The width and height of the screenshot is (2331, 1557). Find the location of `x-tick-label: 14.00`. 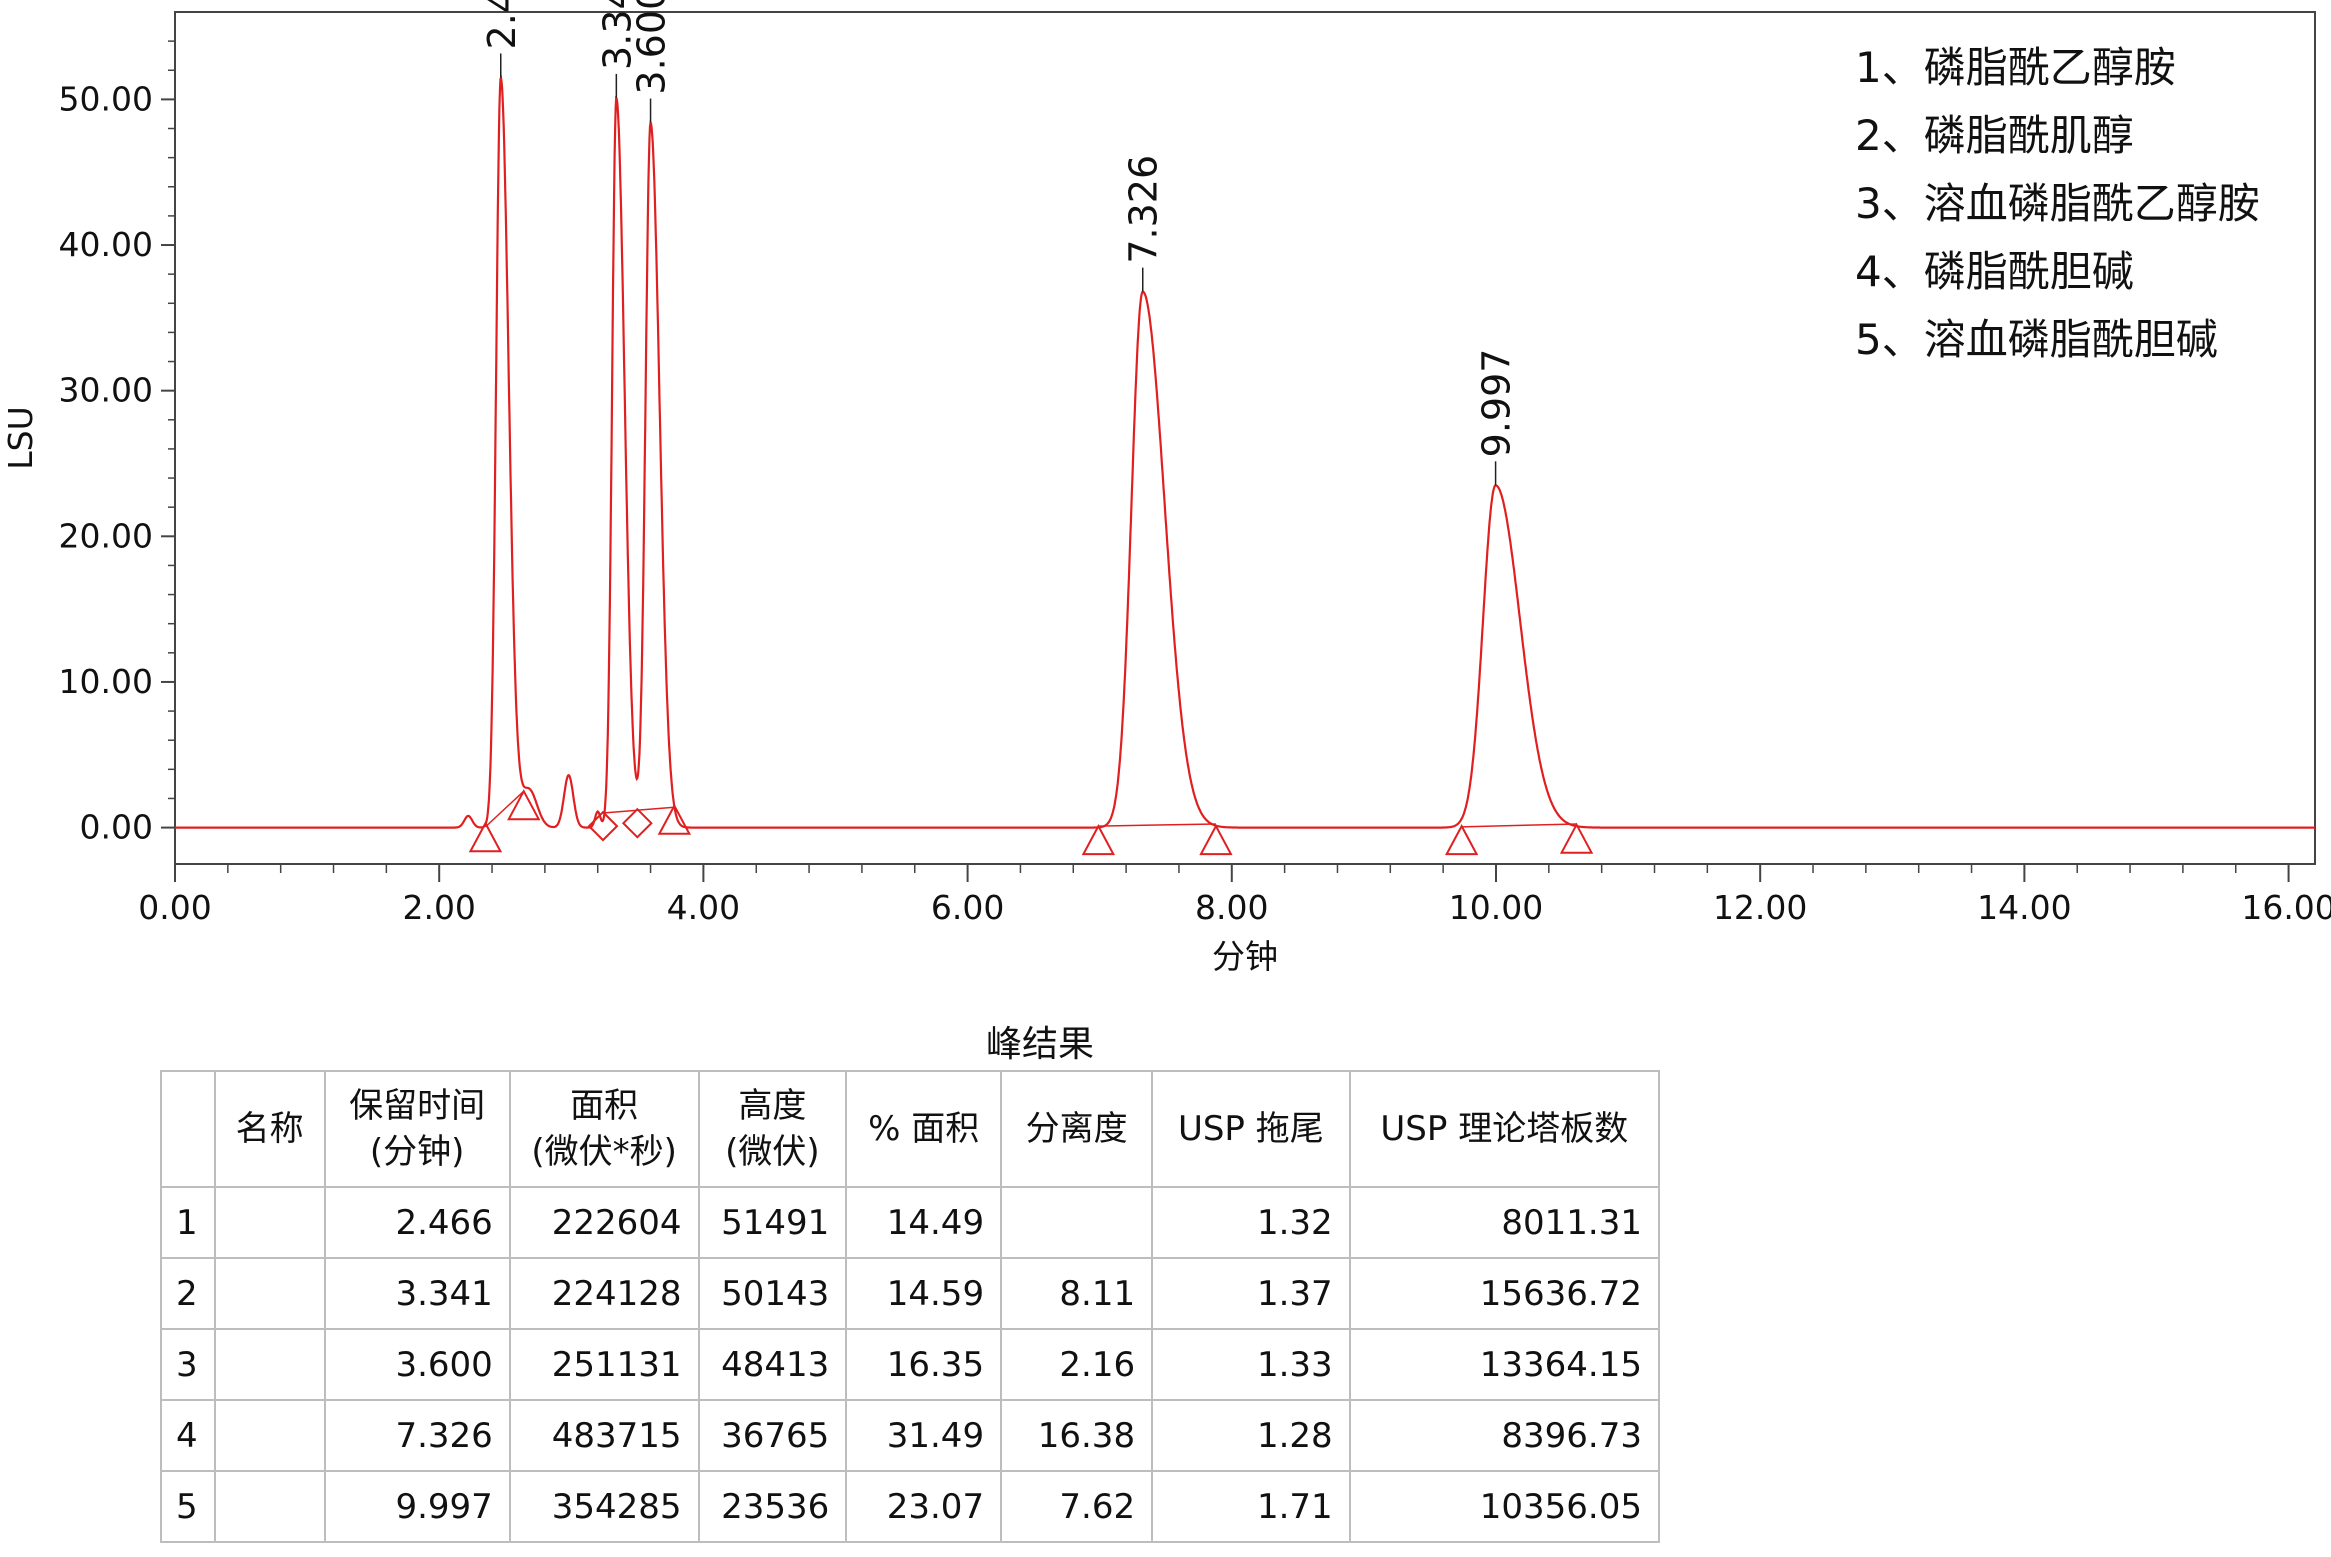

x-tick-label: 14.00 is located at coordinates (2024, 907).